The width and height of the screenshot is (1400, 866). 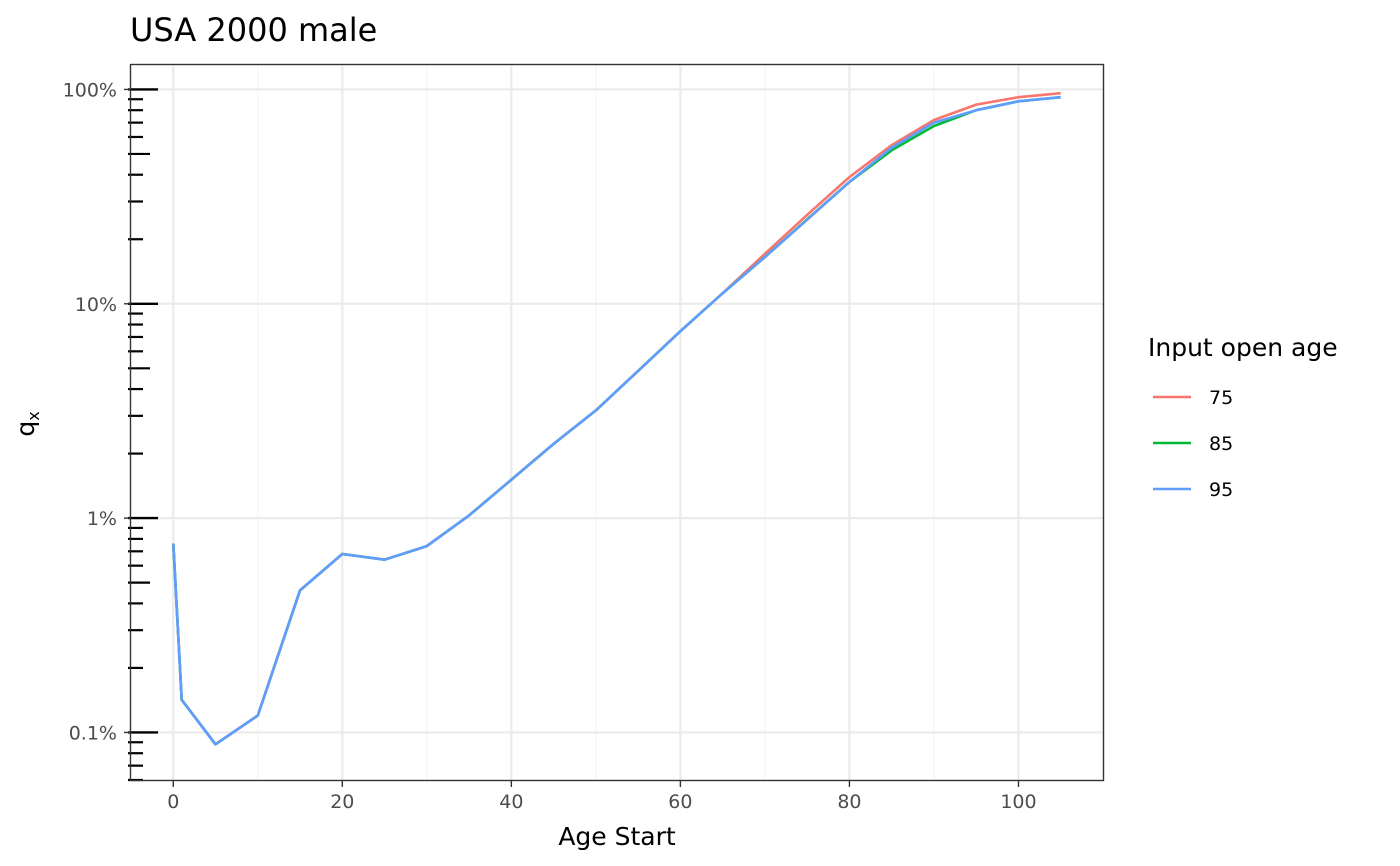 I want to click on y-axis: 0.1% 1% 10% 100%, so click(x=97, y=411).